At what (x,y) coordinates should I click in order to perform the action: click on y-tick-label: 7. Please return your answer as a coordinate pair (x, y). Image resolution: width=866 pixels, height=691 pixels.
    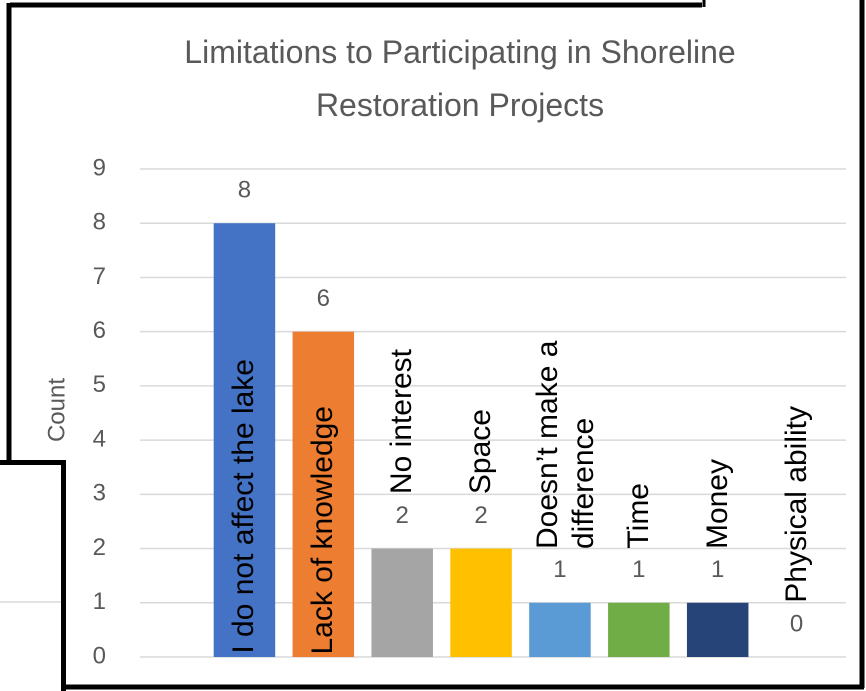
    Looking at the image, I should click on (99, 276).